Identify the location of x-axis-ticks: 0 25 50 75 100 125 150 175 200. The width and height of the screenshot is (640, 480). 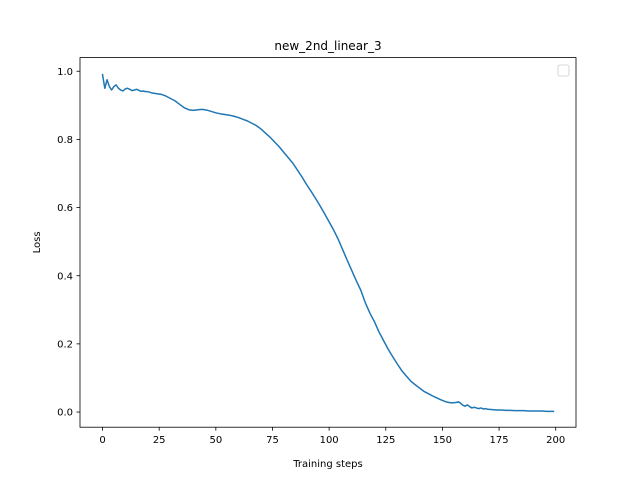
(332, 436).